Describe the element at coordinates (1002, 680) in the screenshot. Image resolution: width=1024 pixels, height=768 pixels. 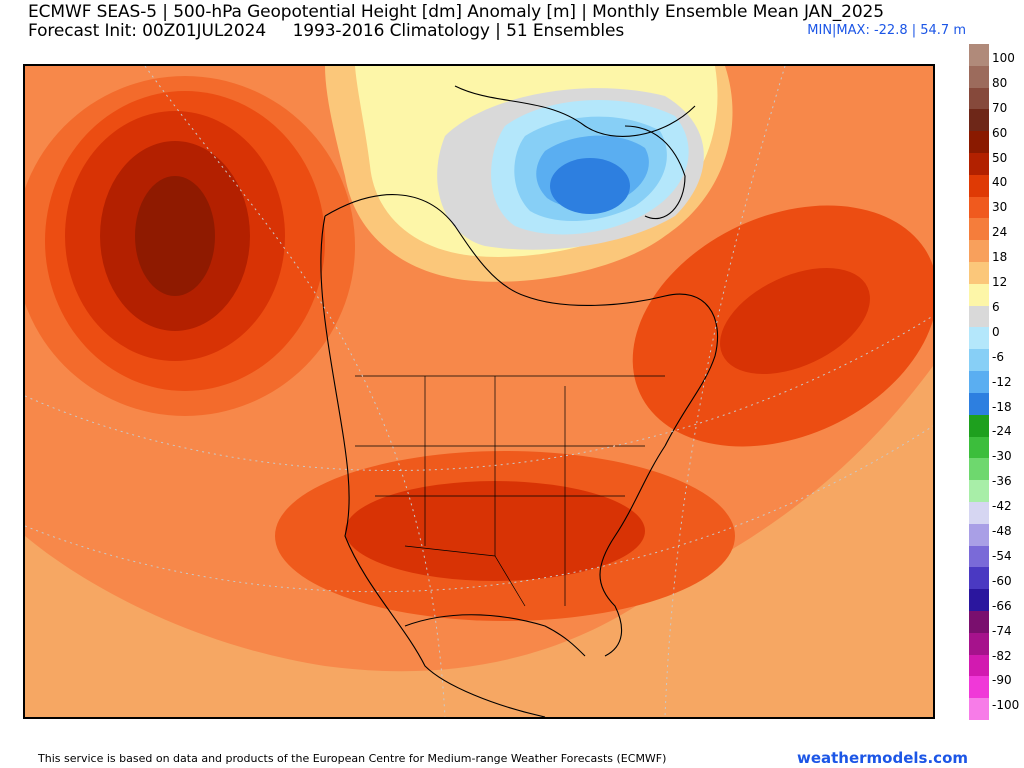
I see `legend-label: -90` at that location.